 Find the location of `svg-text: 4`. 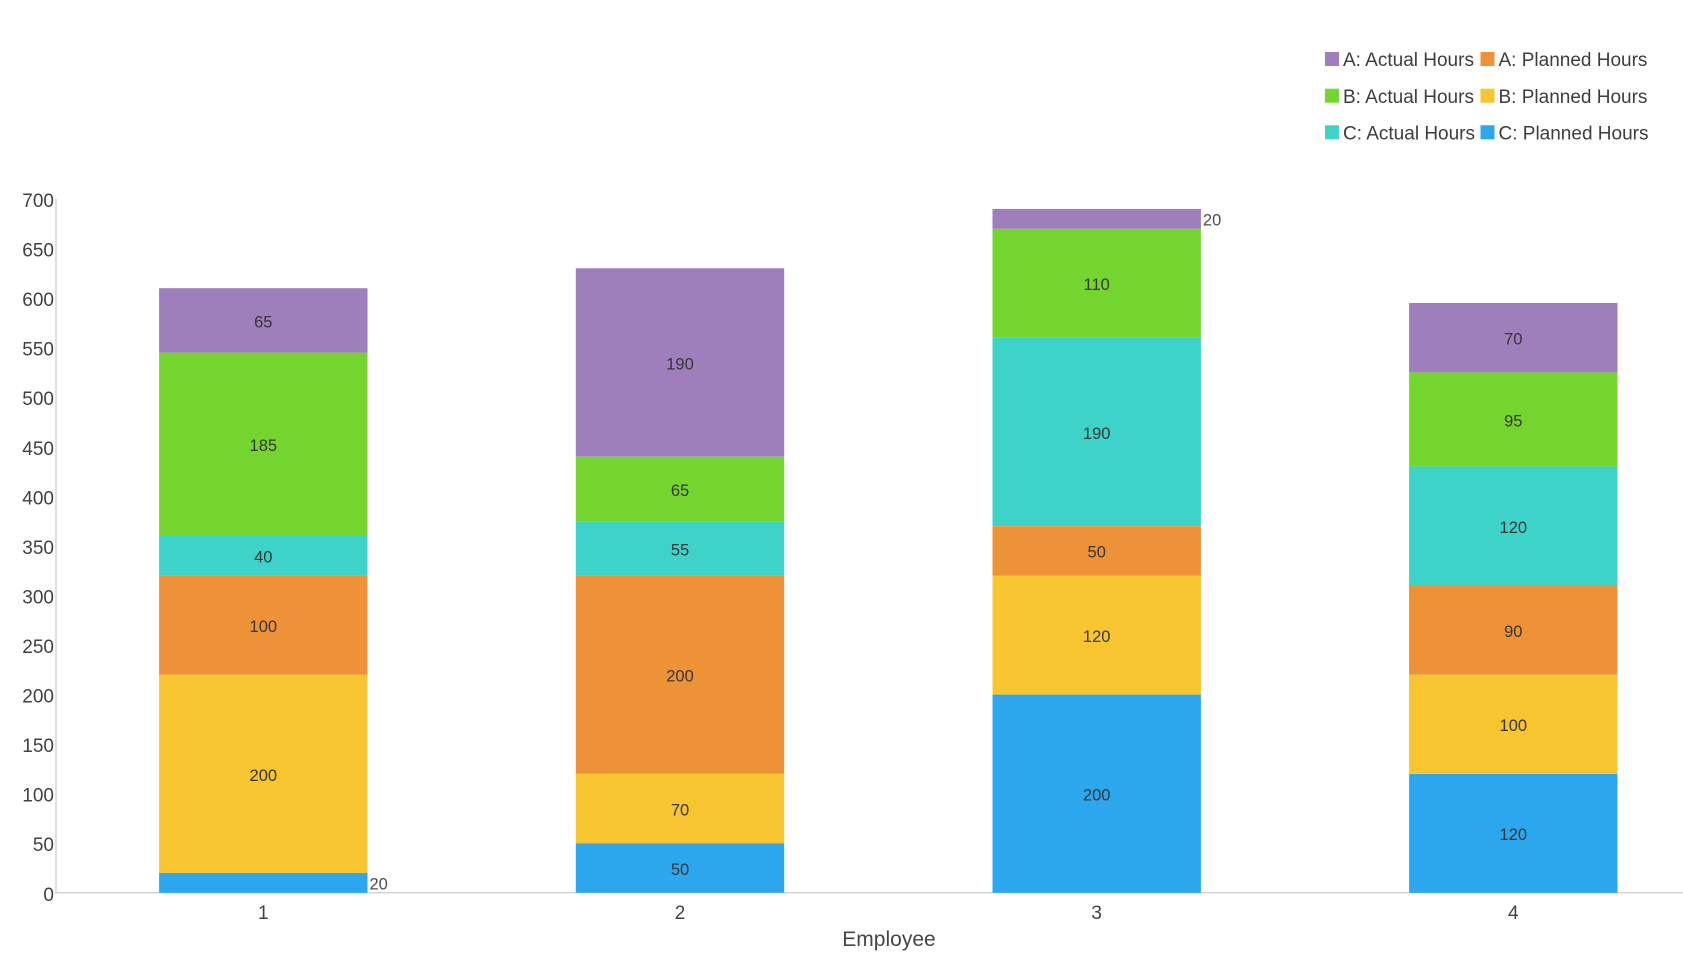

svg-text: 4 is located at coordinates (1513, 913).